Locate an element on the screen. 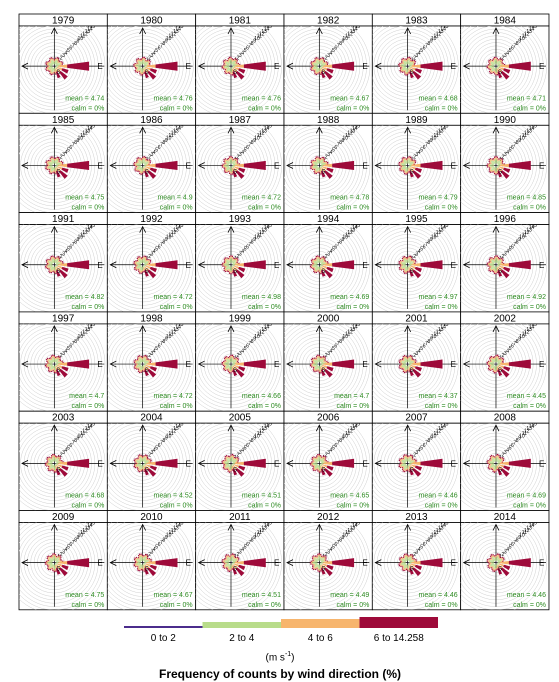  radial-tick-label: 10 is located at coordinates (257, 39).